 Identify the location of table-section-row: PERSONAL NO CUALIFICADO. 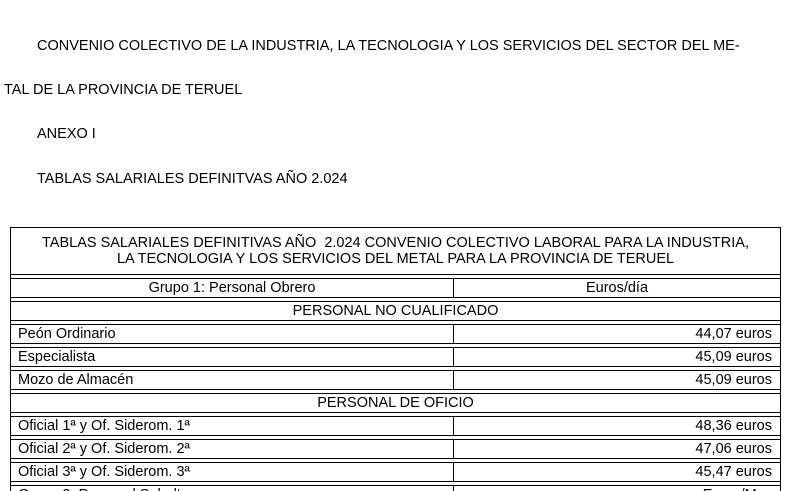
(395, 311).